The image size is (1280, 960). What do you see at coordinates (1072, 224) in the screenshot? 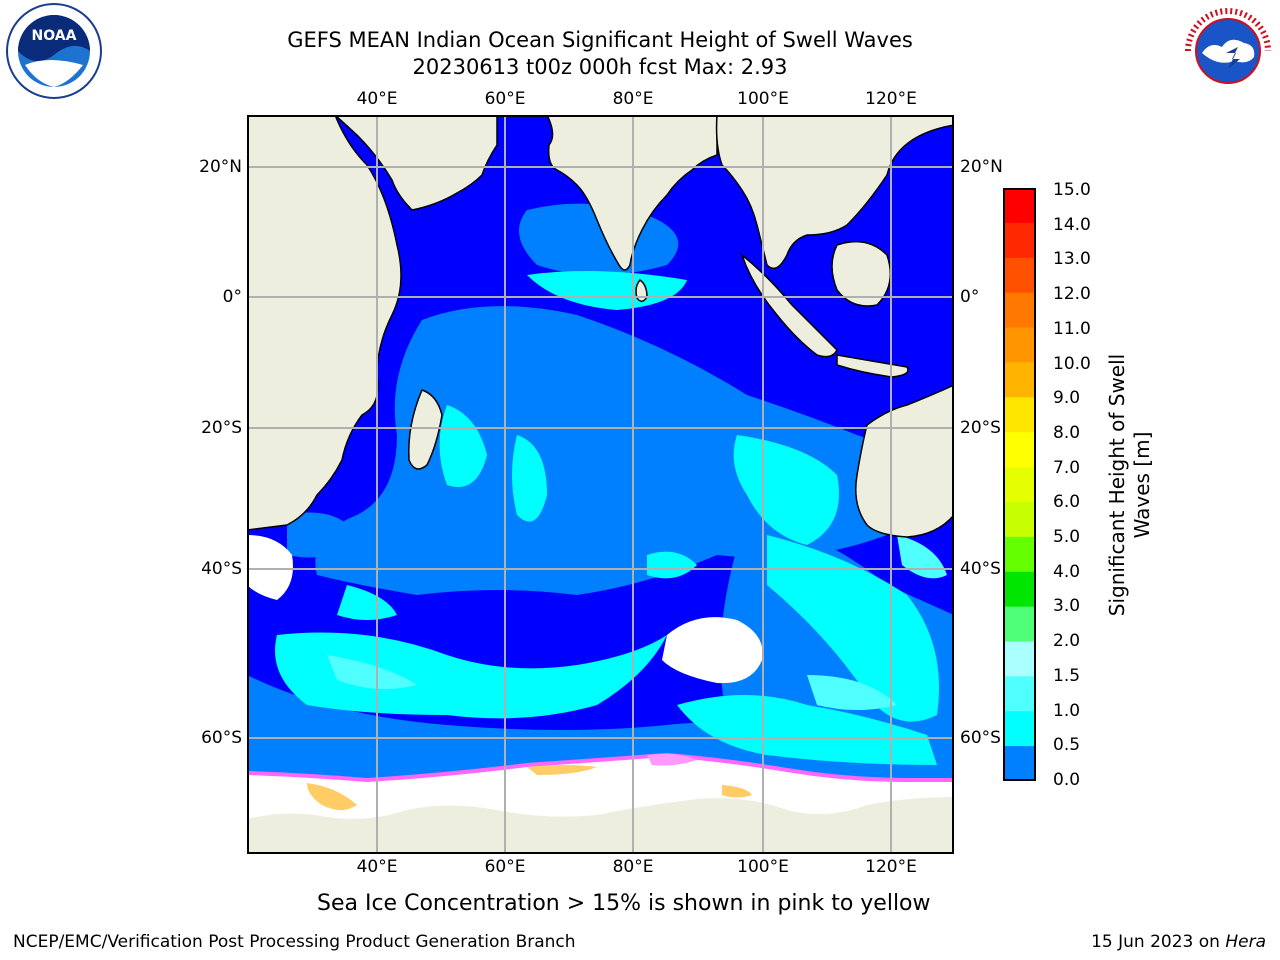
I see `colorbar-tick-label: 14.0` at bounding box center [1072, 224].